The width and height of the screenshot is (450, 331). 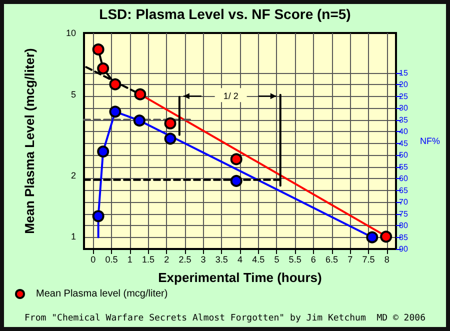 What do you see at coordinates (403, 190) in the screenshot?
I see `y2-tick-label: 65` at bounding box center [403, 190].